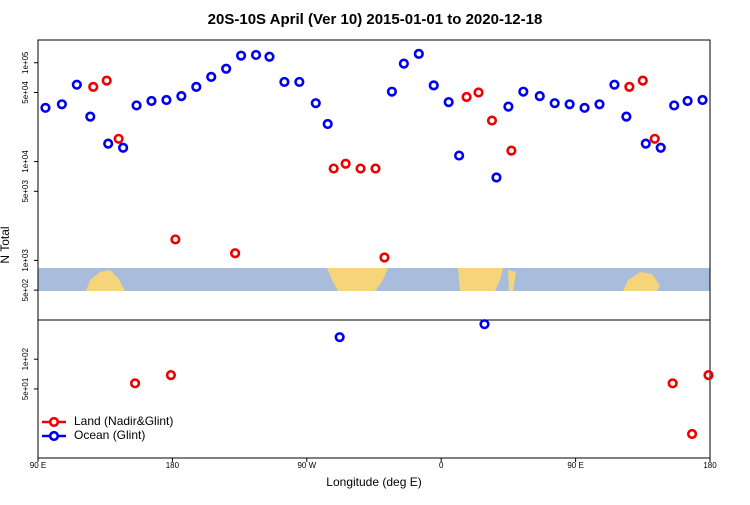 This screenshot has width=750, height=505. I want to click on y-tick-label: 1e+03, so click(25, 260).